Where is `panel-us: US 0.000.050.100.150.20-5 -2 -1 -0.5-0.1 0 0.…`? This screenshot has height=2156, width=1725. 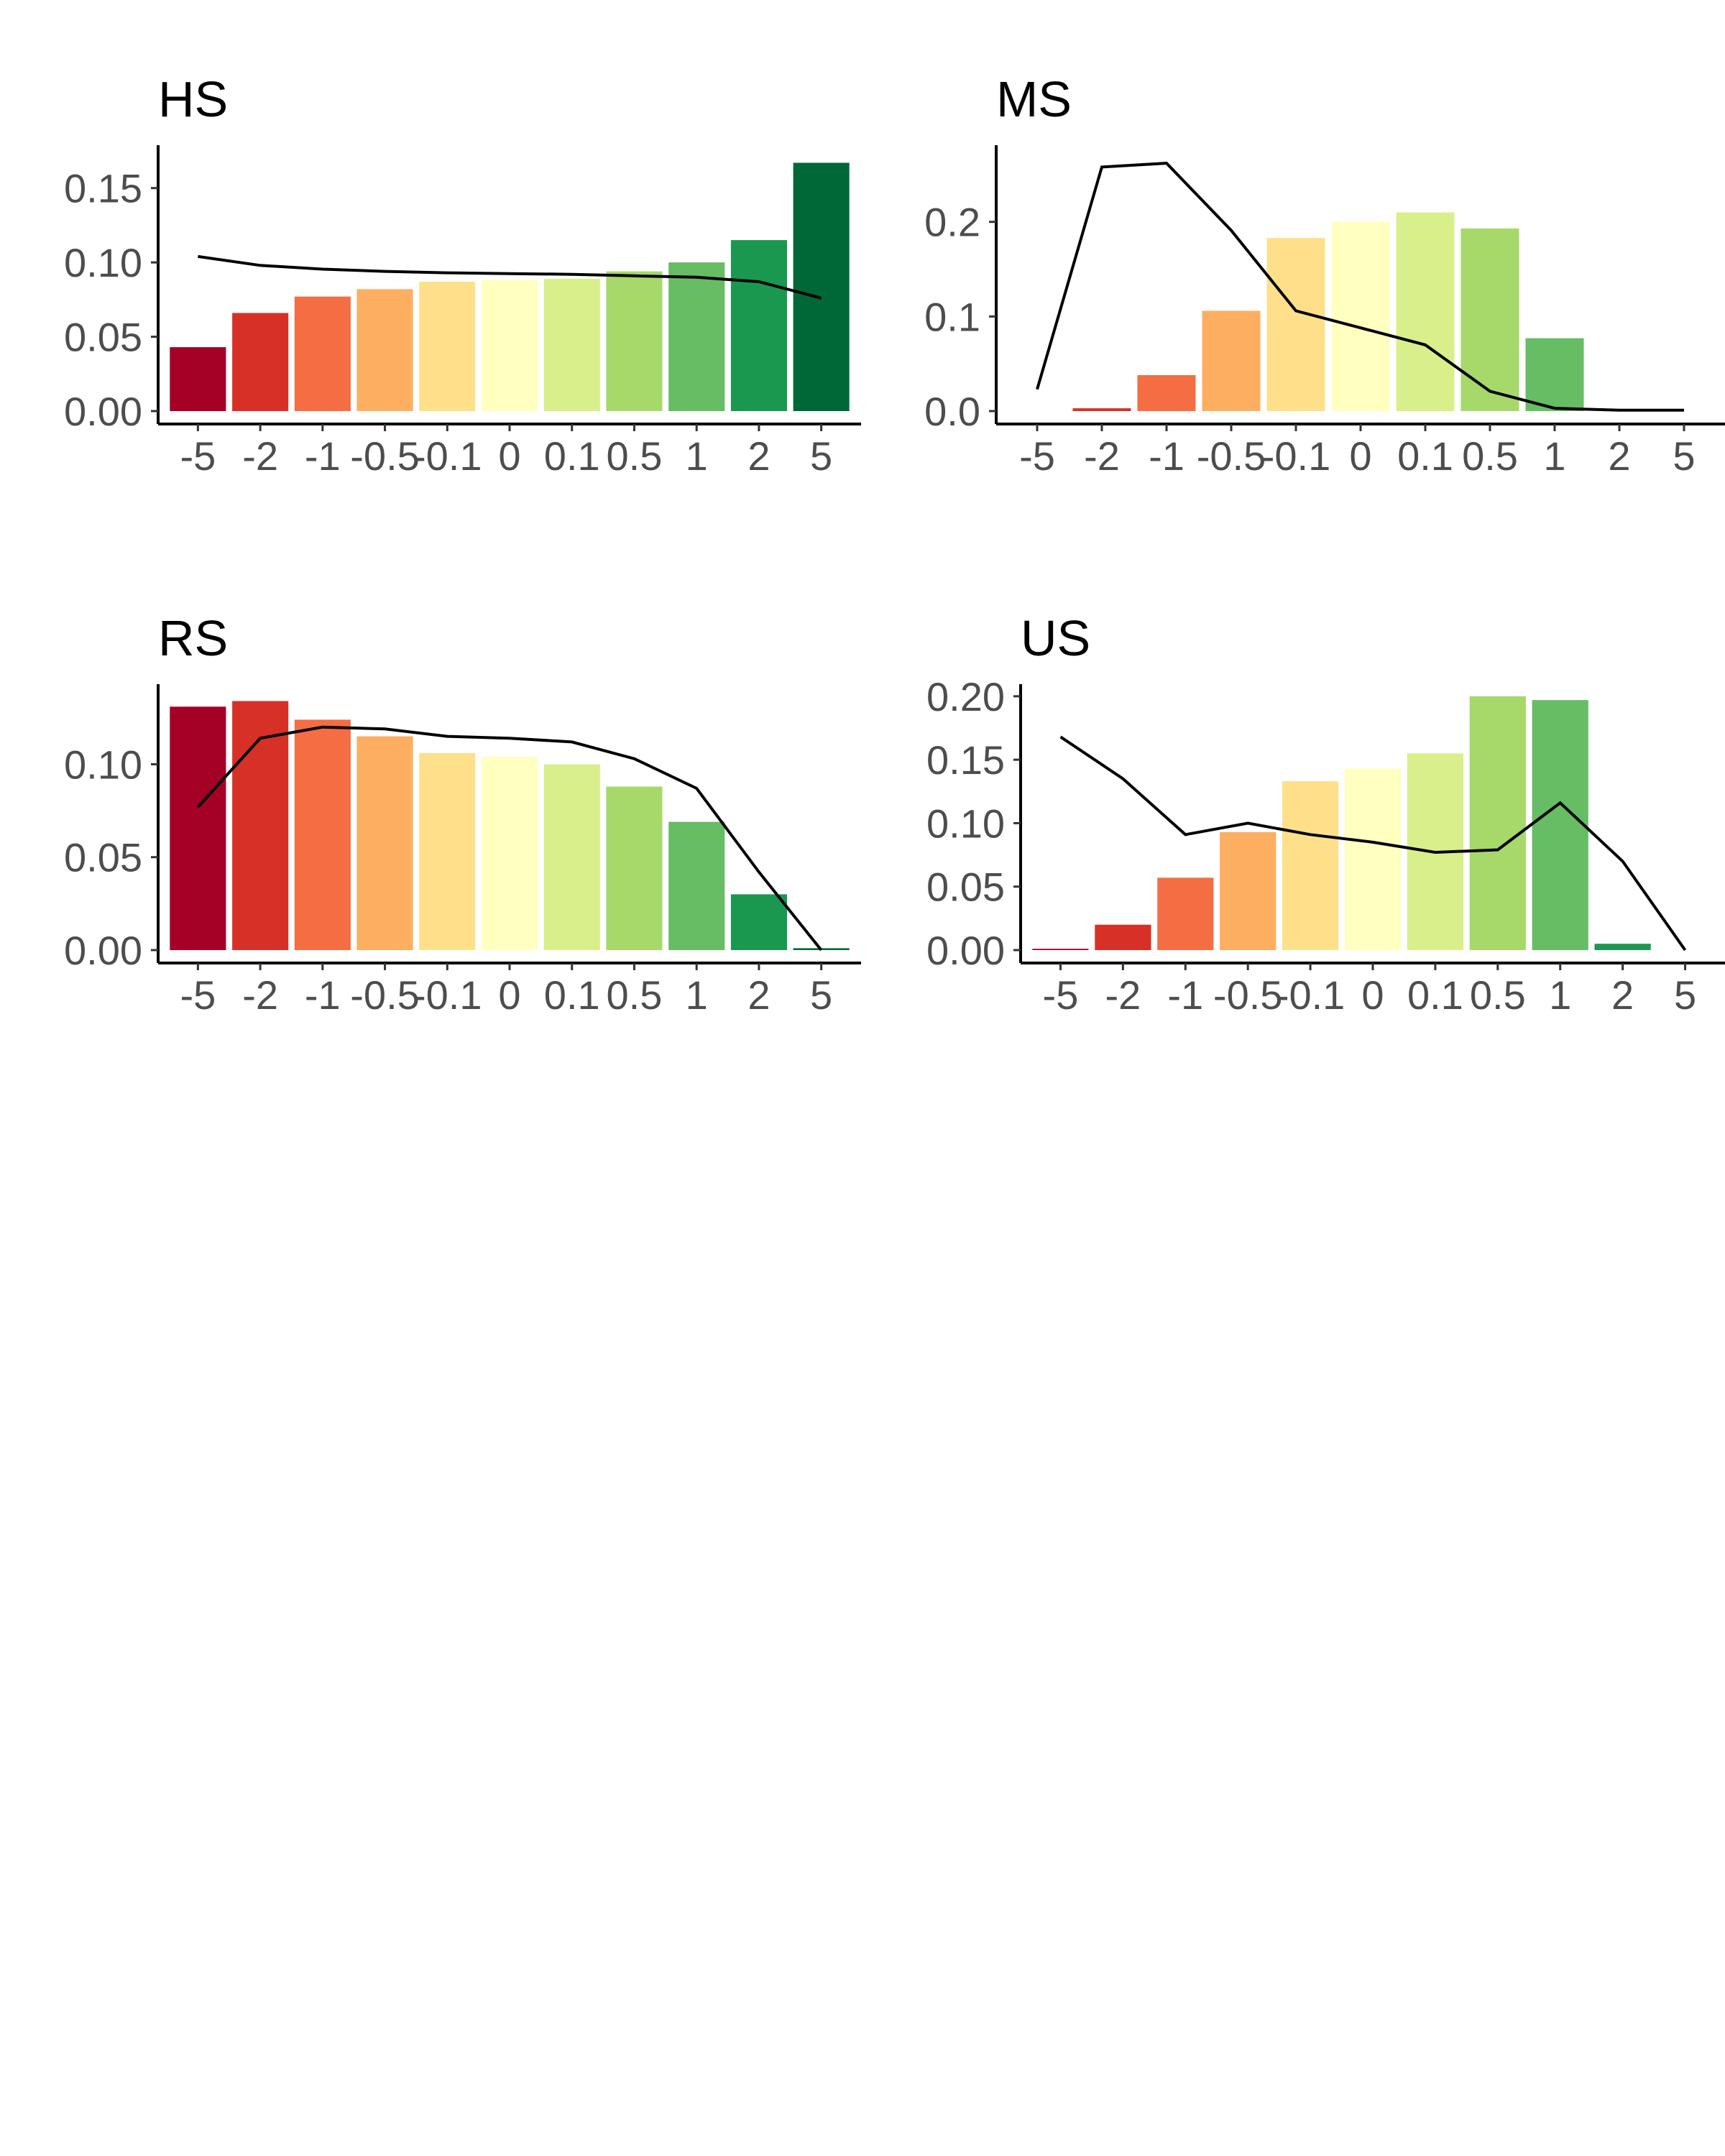
panel-us: US 0.000.050.100.150.20-5 -2 -1 -0.5-0.1 0 0.… is located at coordinates (1325, 814).